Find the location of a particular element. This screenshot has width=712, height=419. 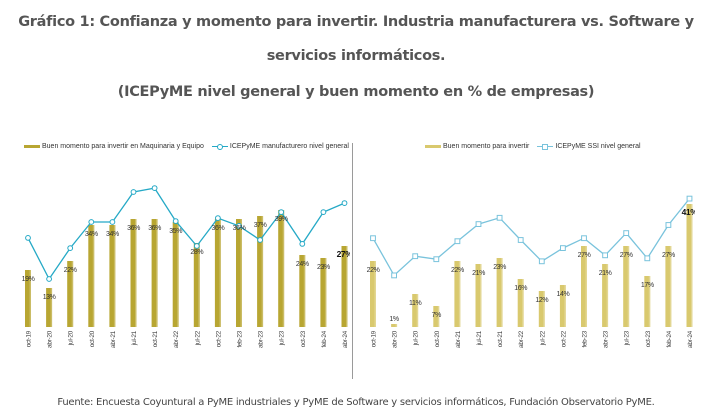

manufacturing-x-tick-abr-24: abr-24 is located at coordinates (345, 339).